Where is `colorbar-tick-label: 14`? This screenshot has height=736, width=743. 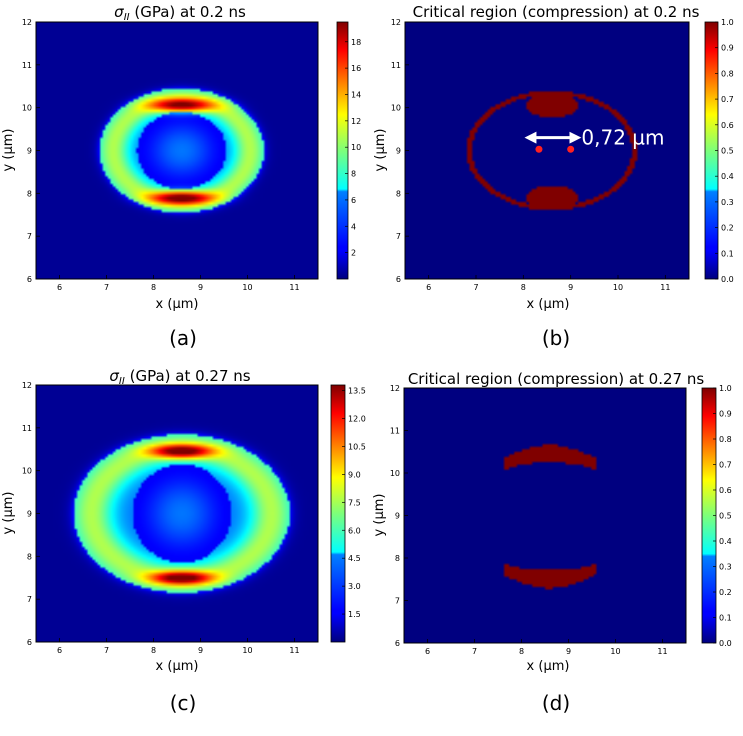
colorbar-tick-label: 14 is located at coordinates (356, 94).